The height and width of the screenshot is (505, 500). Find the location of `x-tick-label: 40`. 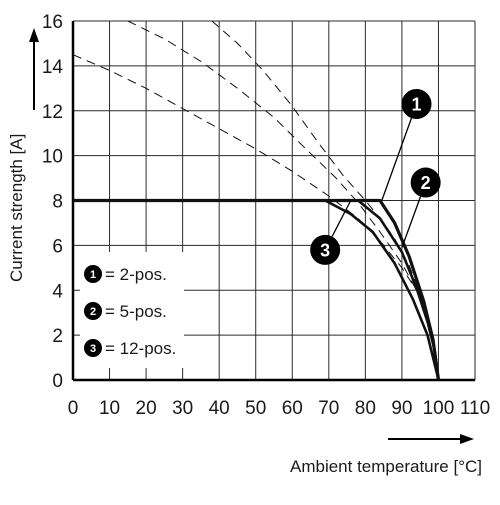

x-tick-label: 40 is located at coordinates (219, 408).